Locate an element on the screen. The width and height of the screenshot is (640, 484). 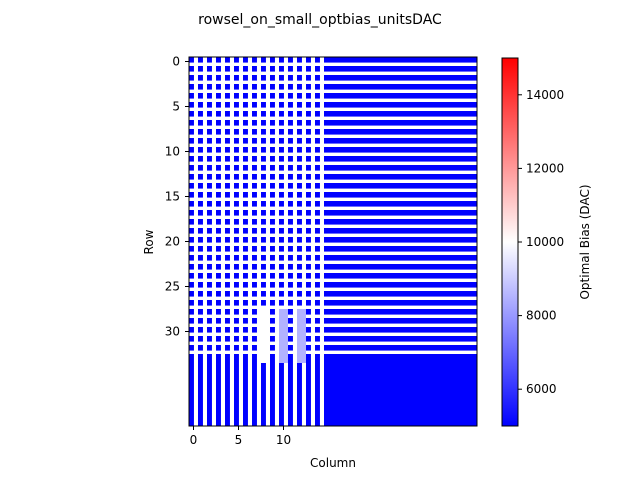
y-axis-label: Row is located at coordinates (149, 241).